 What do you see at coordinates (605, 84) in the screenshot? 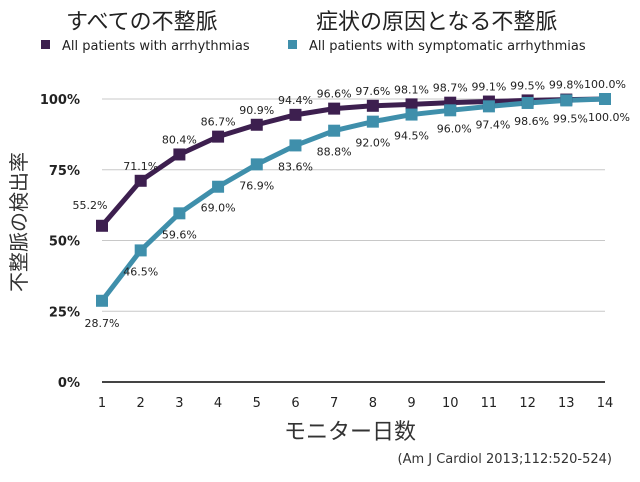
I see `data-label-all: 100.0%` at bounding box center [605, 84].